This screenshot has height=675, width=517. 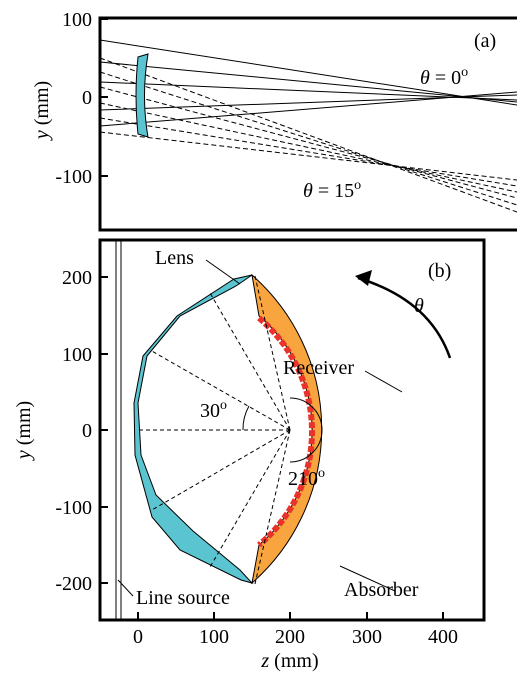 I want to click on panel-b-label: (b), so click(x=439, y=271).